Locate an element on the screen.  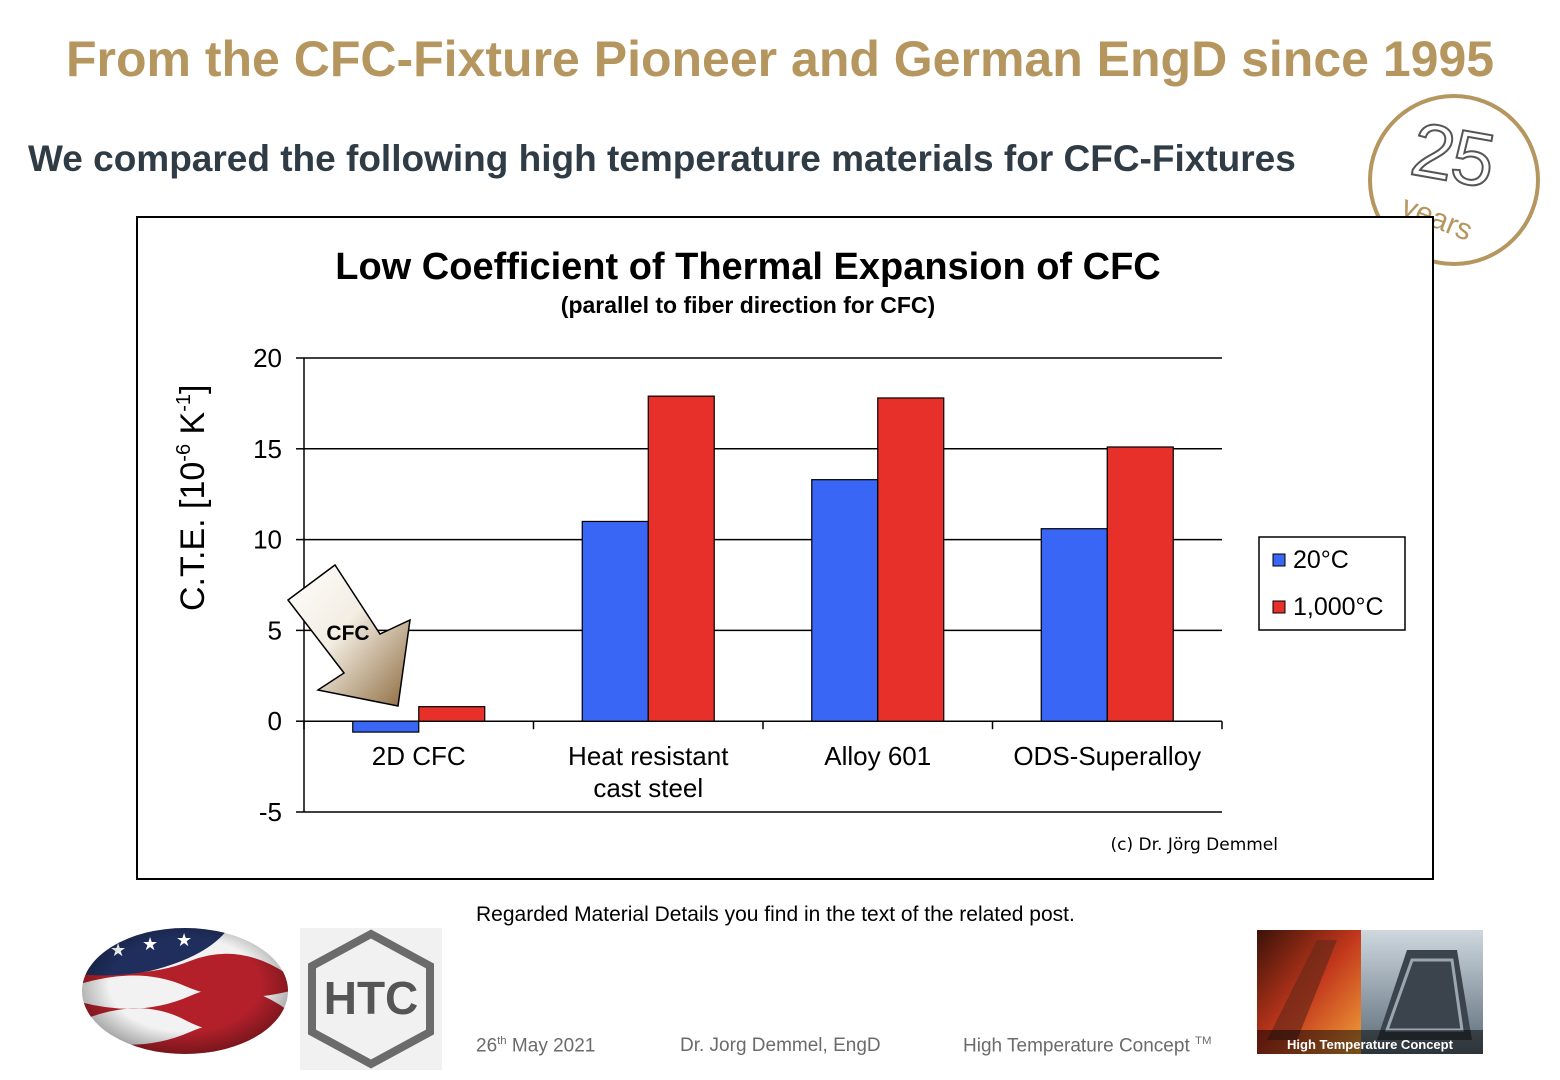
category-label: ODS-Superalloy is located at coordinates (1107, 756).